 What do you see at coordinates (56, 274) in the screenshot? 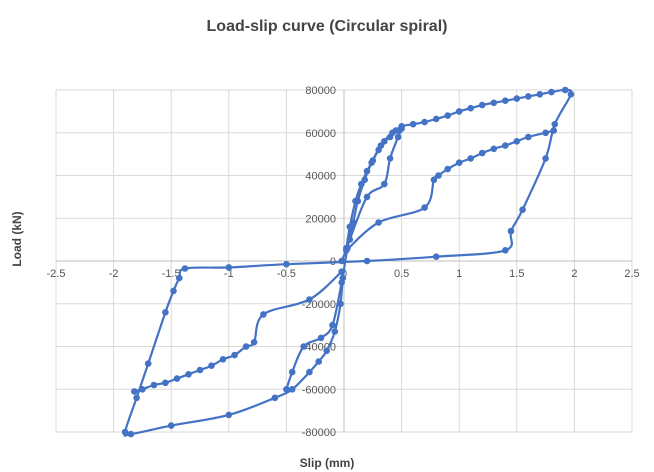
I see `x-tick-label: -2.5` at bounding box center [56, 274].